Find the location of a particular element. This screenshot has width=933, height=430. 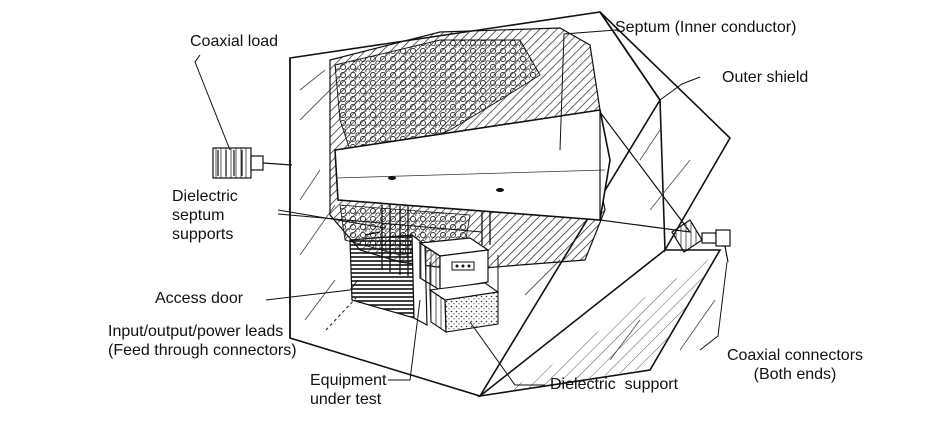

label-outer-shield: Outer shield is located at coordinates (765, 77).